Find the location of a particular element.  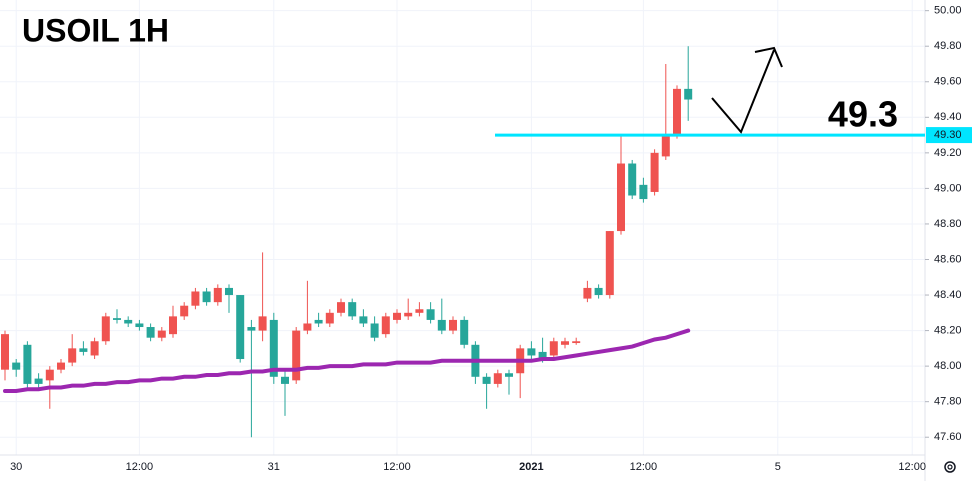

y-tick-label: 48.60 is located at coordinates (948, 259).